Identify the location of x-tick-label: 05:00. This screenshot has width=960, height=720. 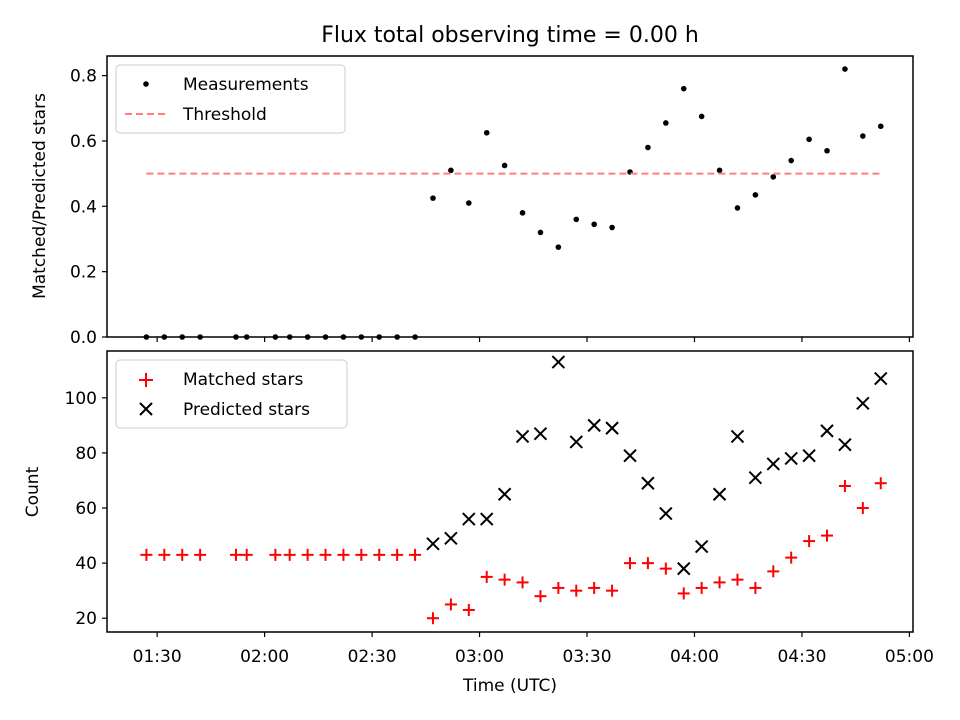
(909, 657).